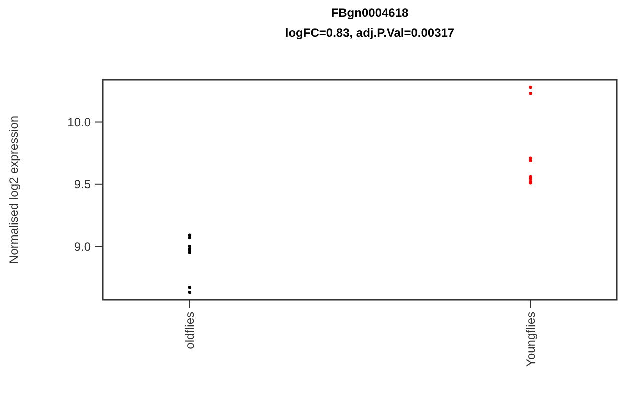  What do you see at coordinates (83, 185) in the screenshot?
I see `y-tick-label: 9.5` at bounding box center [83, 185].